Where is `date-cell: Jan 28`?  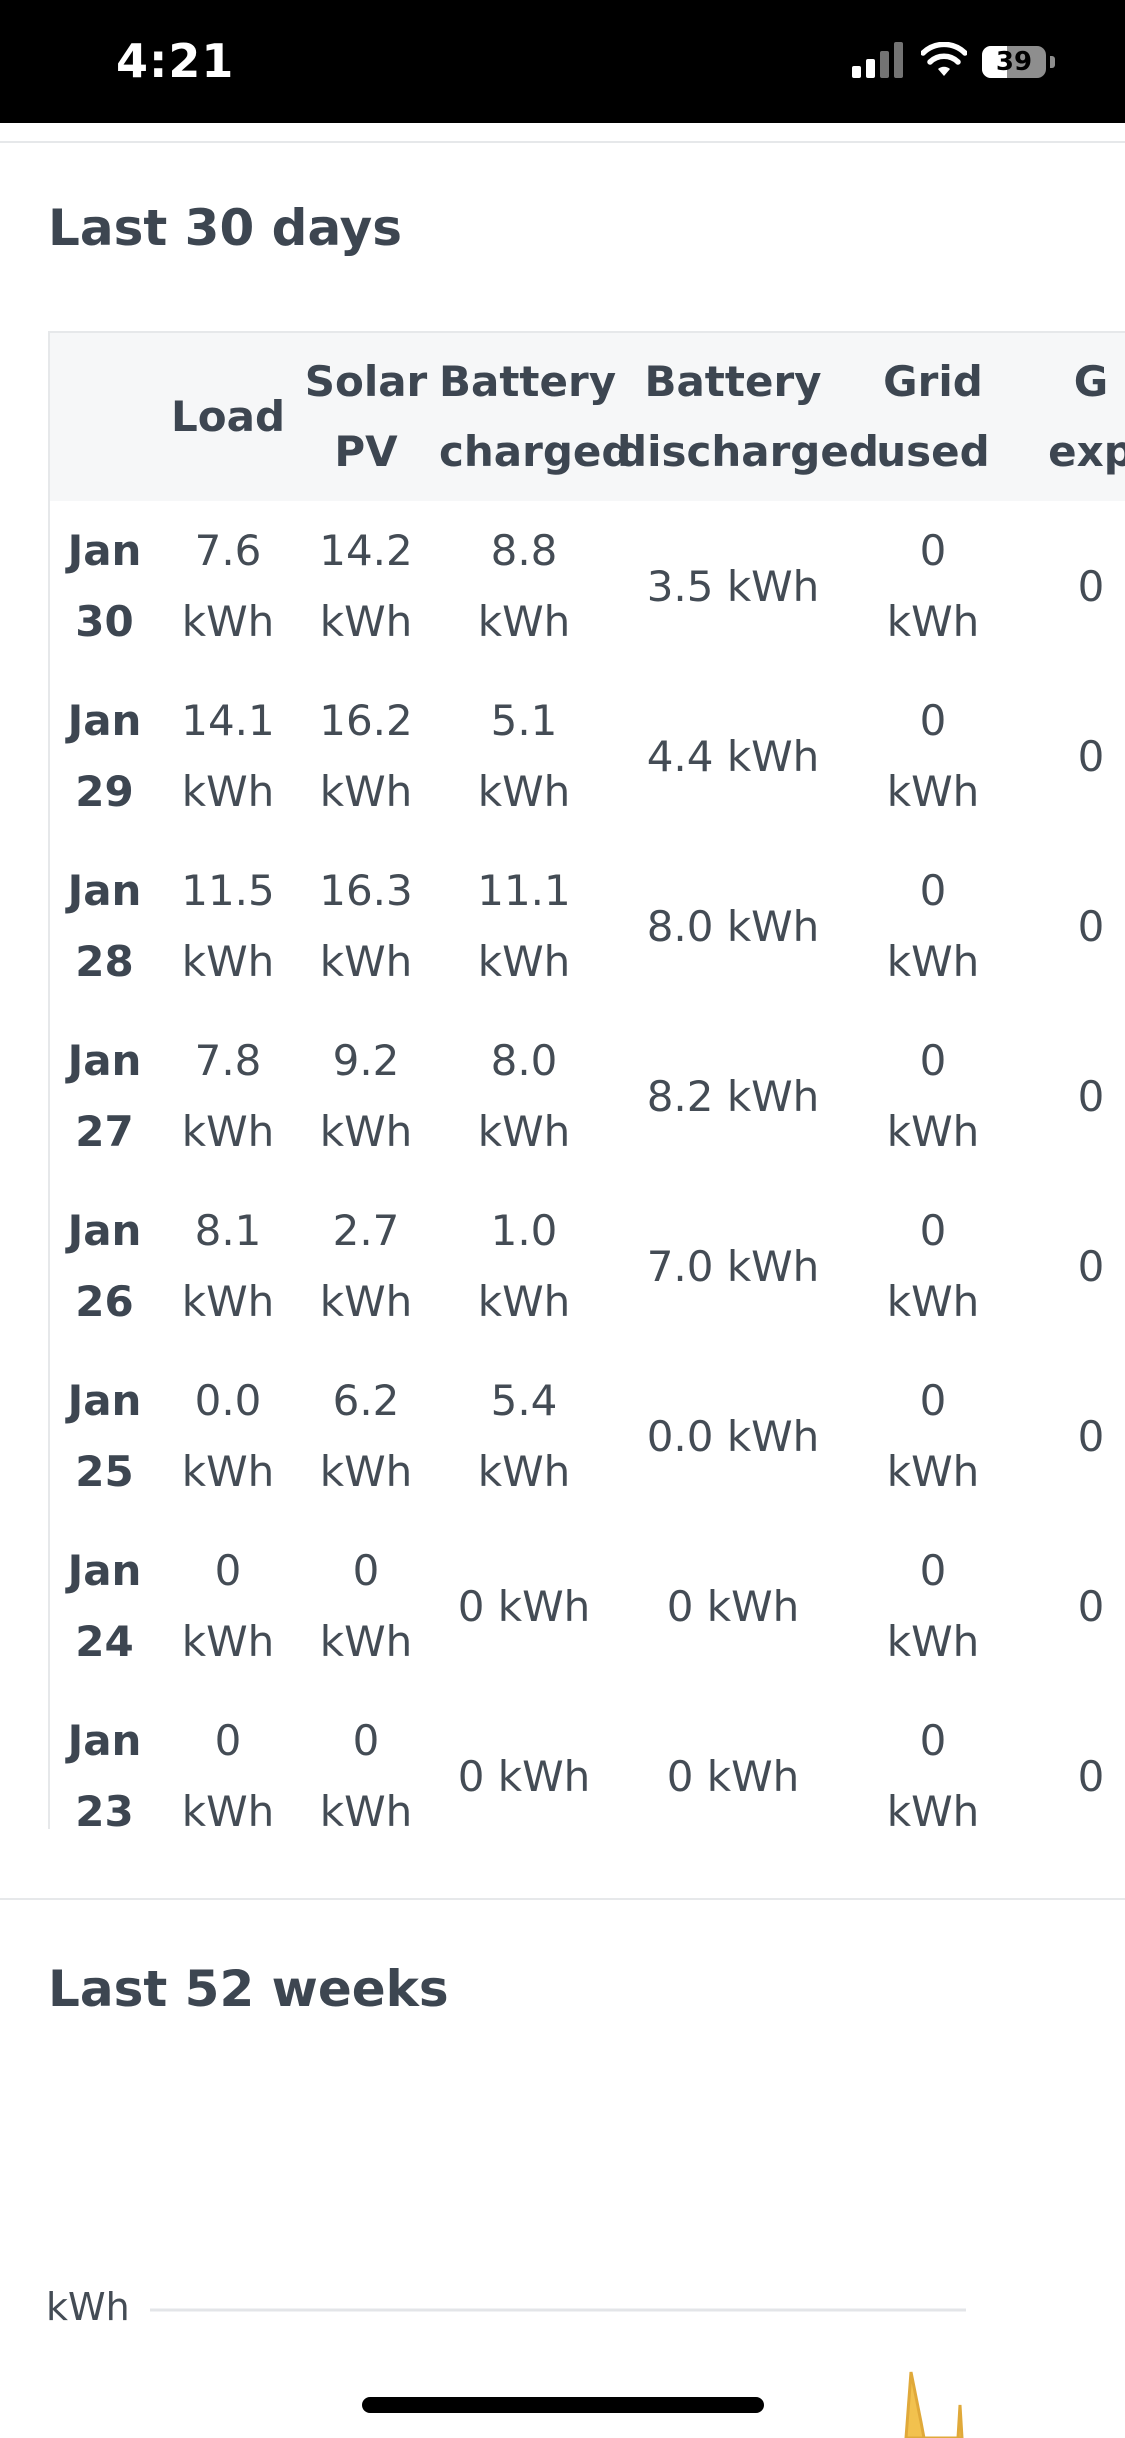
date-cell: Jan 28 is located at coordinates (104, 926).